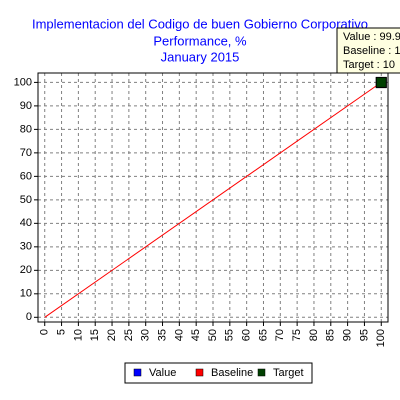 The width and height of the screenshot is (400, 400). What do you see at coordinates (288, 373) in the screenshot?
I see `legend-label: Target` at bounding box center [288, 373].